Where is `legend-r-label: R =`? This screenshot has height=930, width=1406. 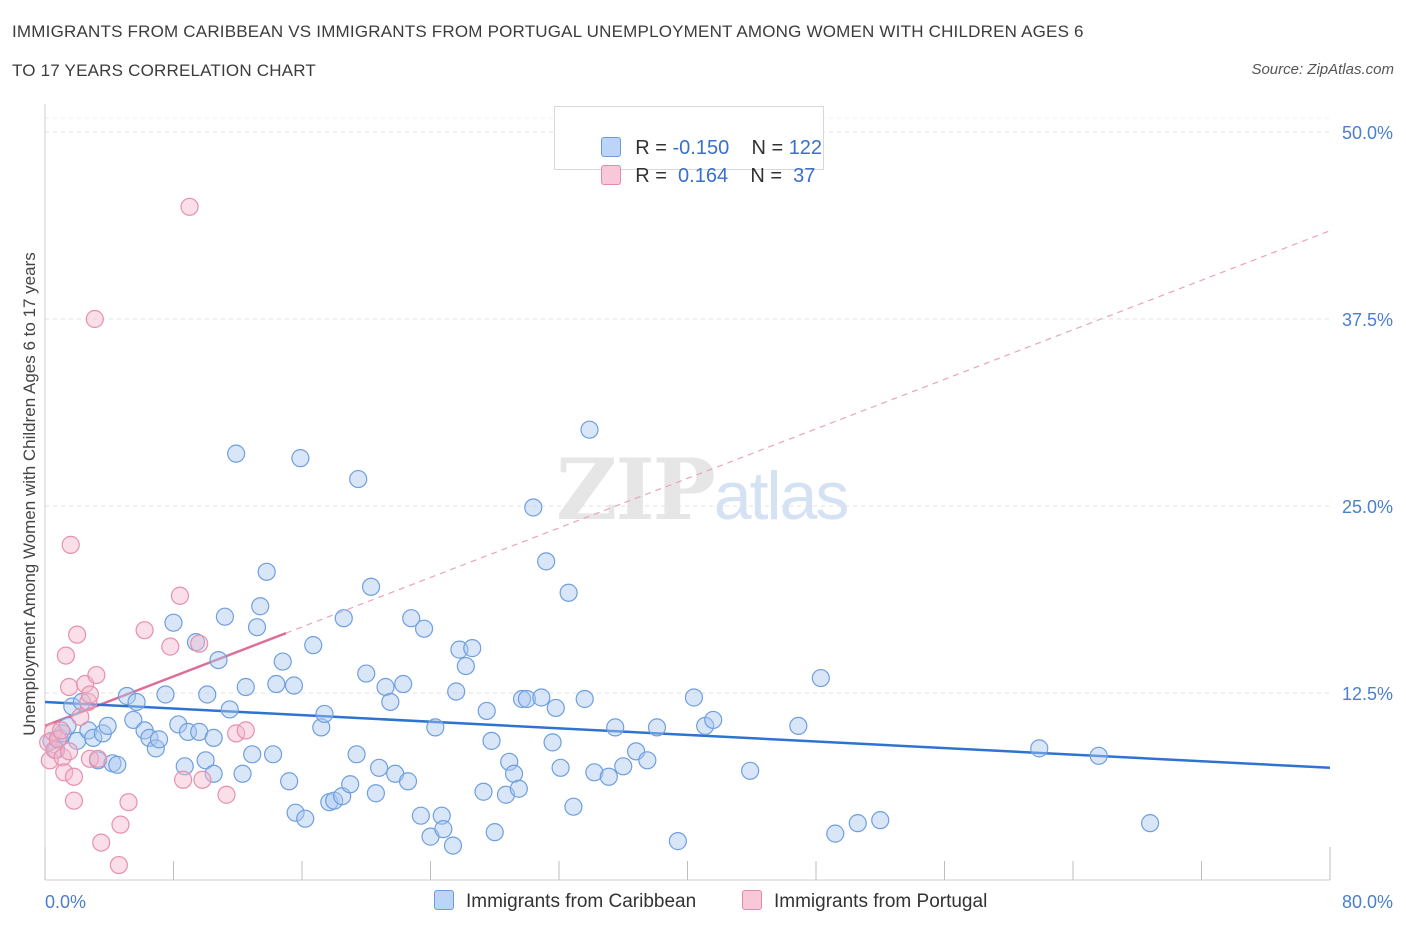 legend-r-label: R = is located at coordinates (654, 176).